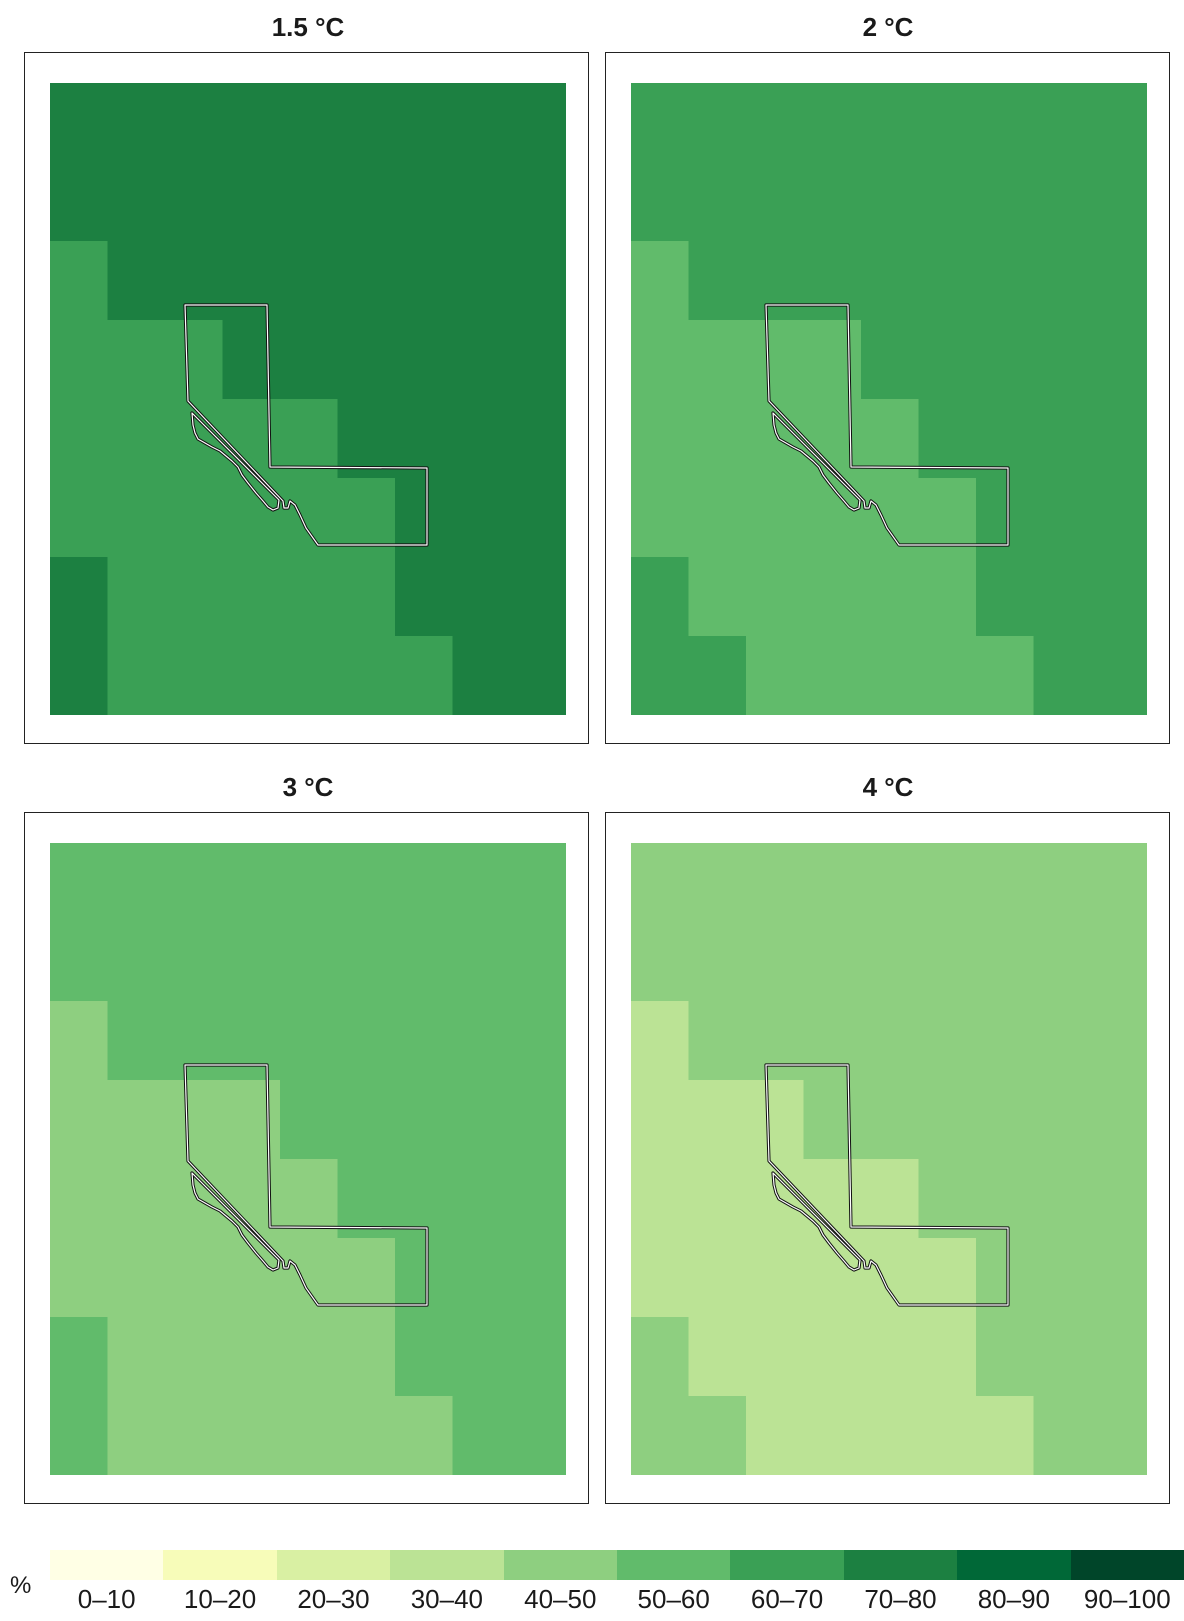  What do you see at coordinates (106, 1599) in the screenshot?
I see `legend-label: 0–10` at bounding box center [106, 1599].